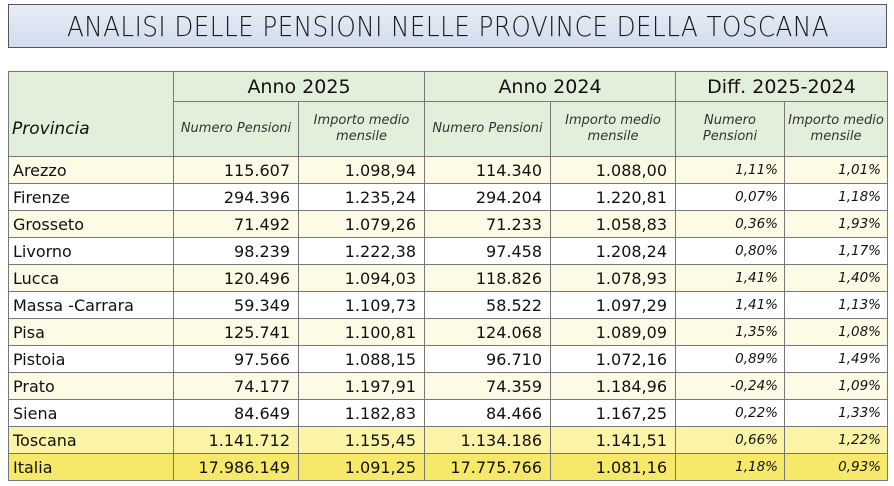 This screenshot has width=894, height=486. What do you see at coordinates (361, 440) in the screenshot?
I see `cell-importo-2025: 1.155,45` at bounding box center [361, 440].